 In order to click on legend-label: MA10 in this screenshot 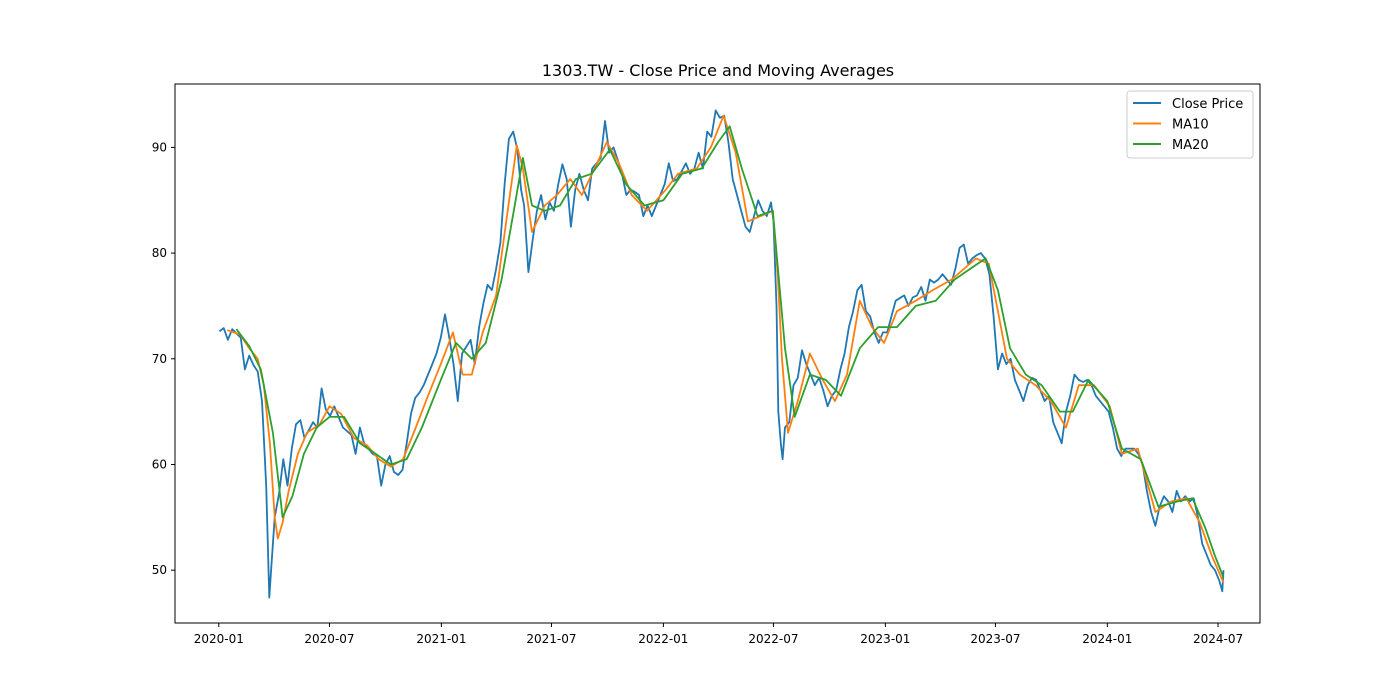, I will do `click(1190, 125)`.